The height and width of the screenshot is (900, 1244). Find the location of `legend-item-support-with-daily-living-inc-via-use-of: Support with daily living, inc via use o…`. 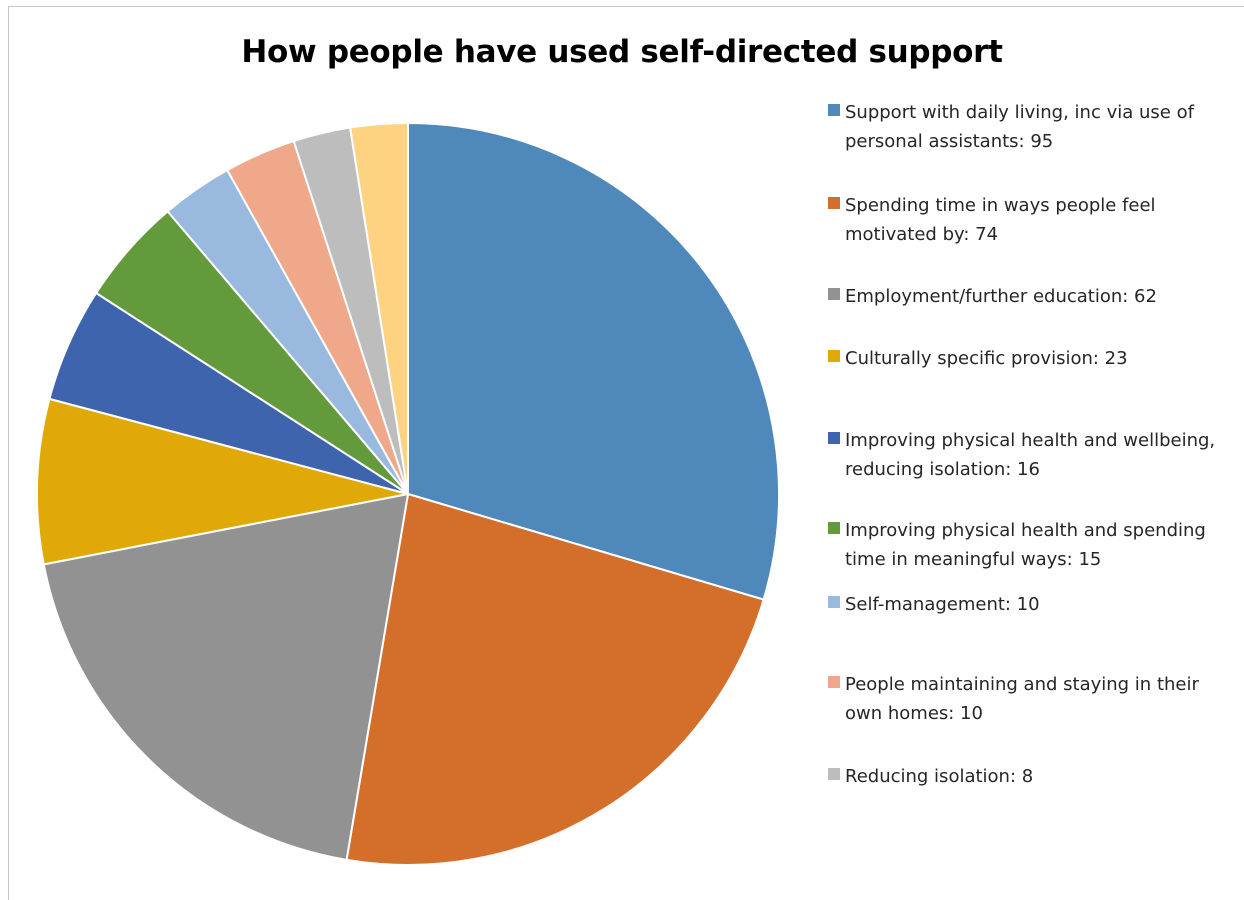

legend-item-support-with-daily-living-inc-via-use-of: Support with daily living, inc via use o… is located at coordinates (1028, 127).